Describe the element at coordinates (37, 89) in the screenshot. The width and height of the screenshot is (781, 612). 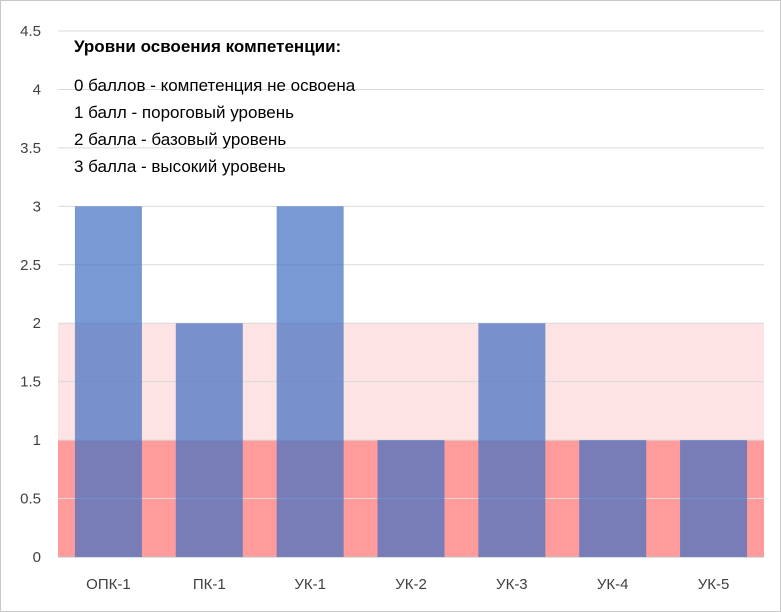
I see `y-tick-label: 4` at that location.